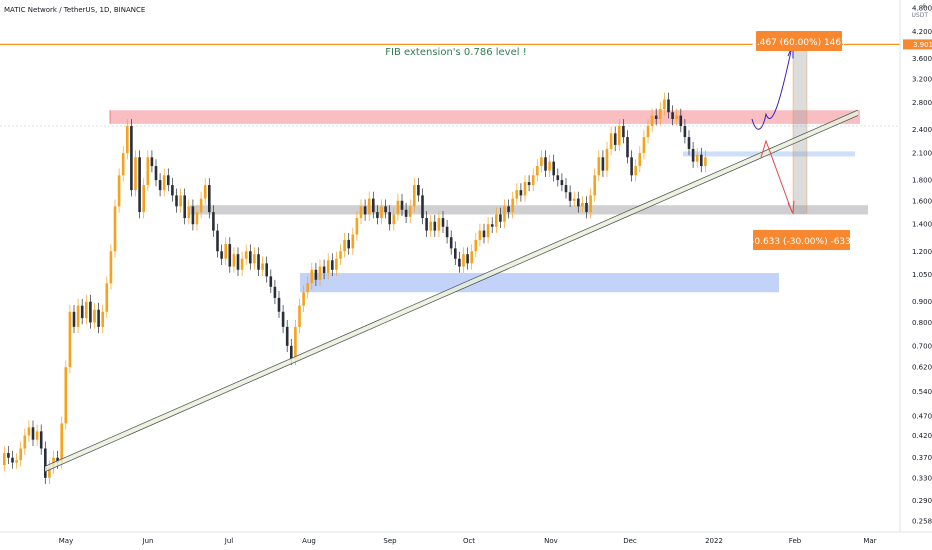 The image size is (932, 550). I want to click on price-tick-label: 0.330, so click(922, 478).